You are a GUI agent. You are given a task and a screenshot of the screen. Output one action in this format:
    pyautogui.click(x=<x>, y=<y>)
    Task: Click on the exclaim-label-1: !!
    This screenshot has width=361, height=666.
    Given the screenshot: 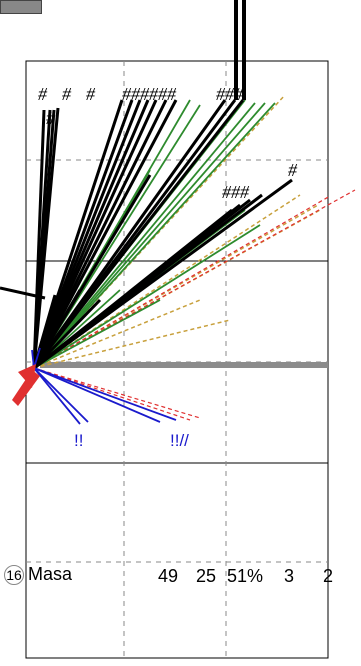 What is the action you would take?
    pyautogui.click(x=78, y=440)
    